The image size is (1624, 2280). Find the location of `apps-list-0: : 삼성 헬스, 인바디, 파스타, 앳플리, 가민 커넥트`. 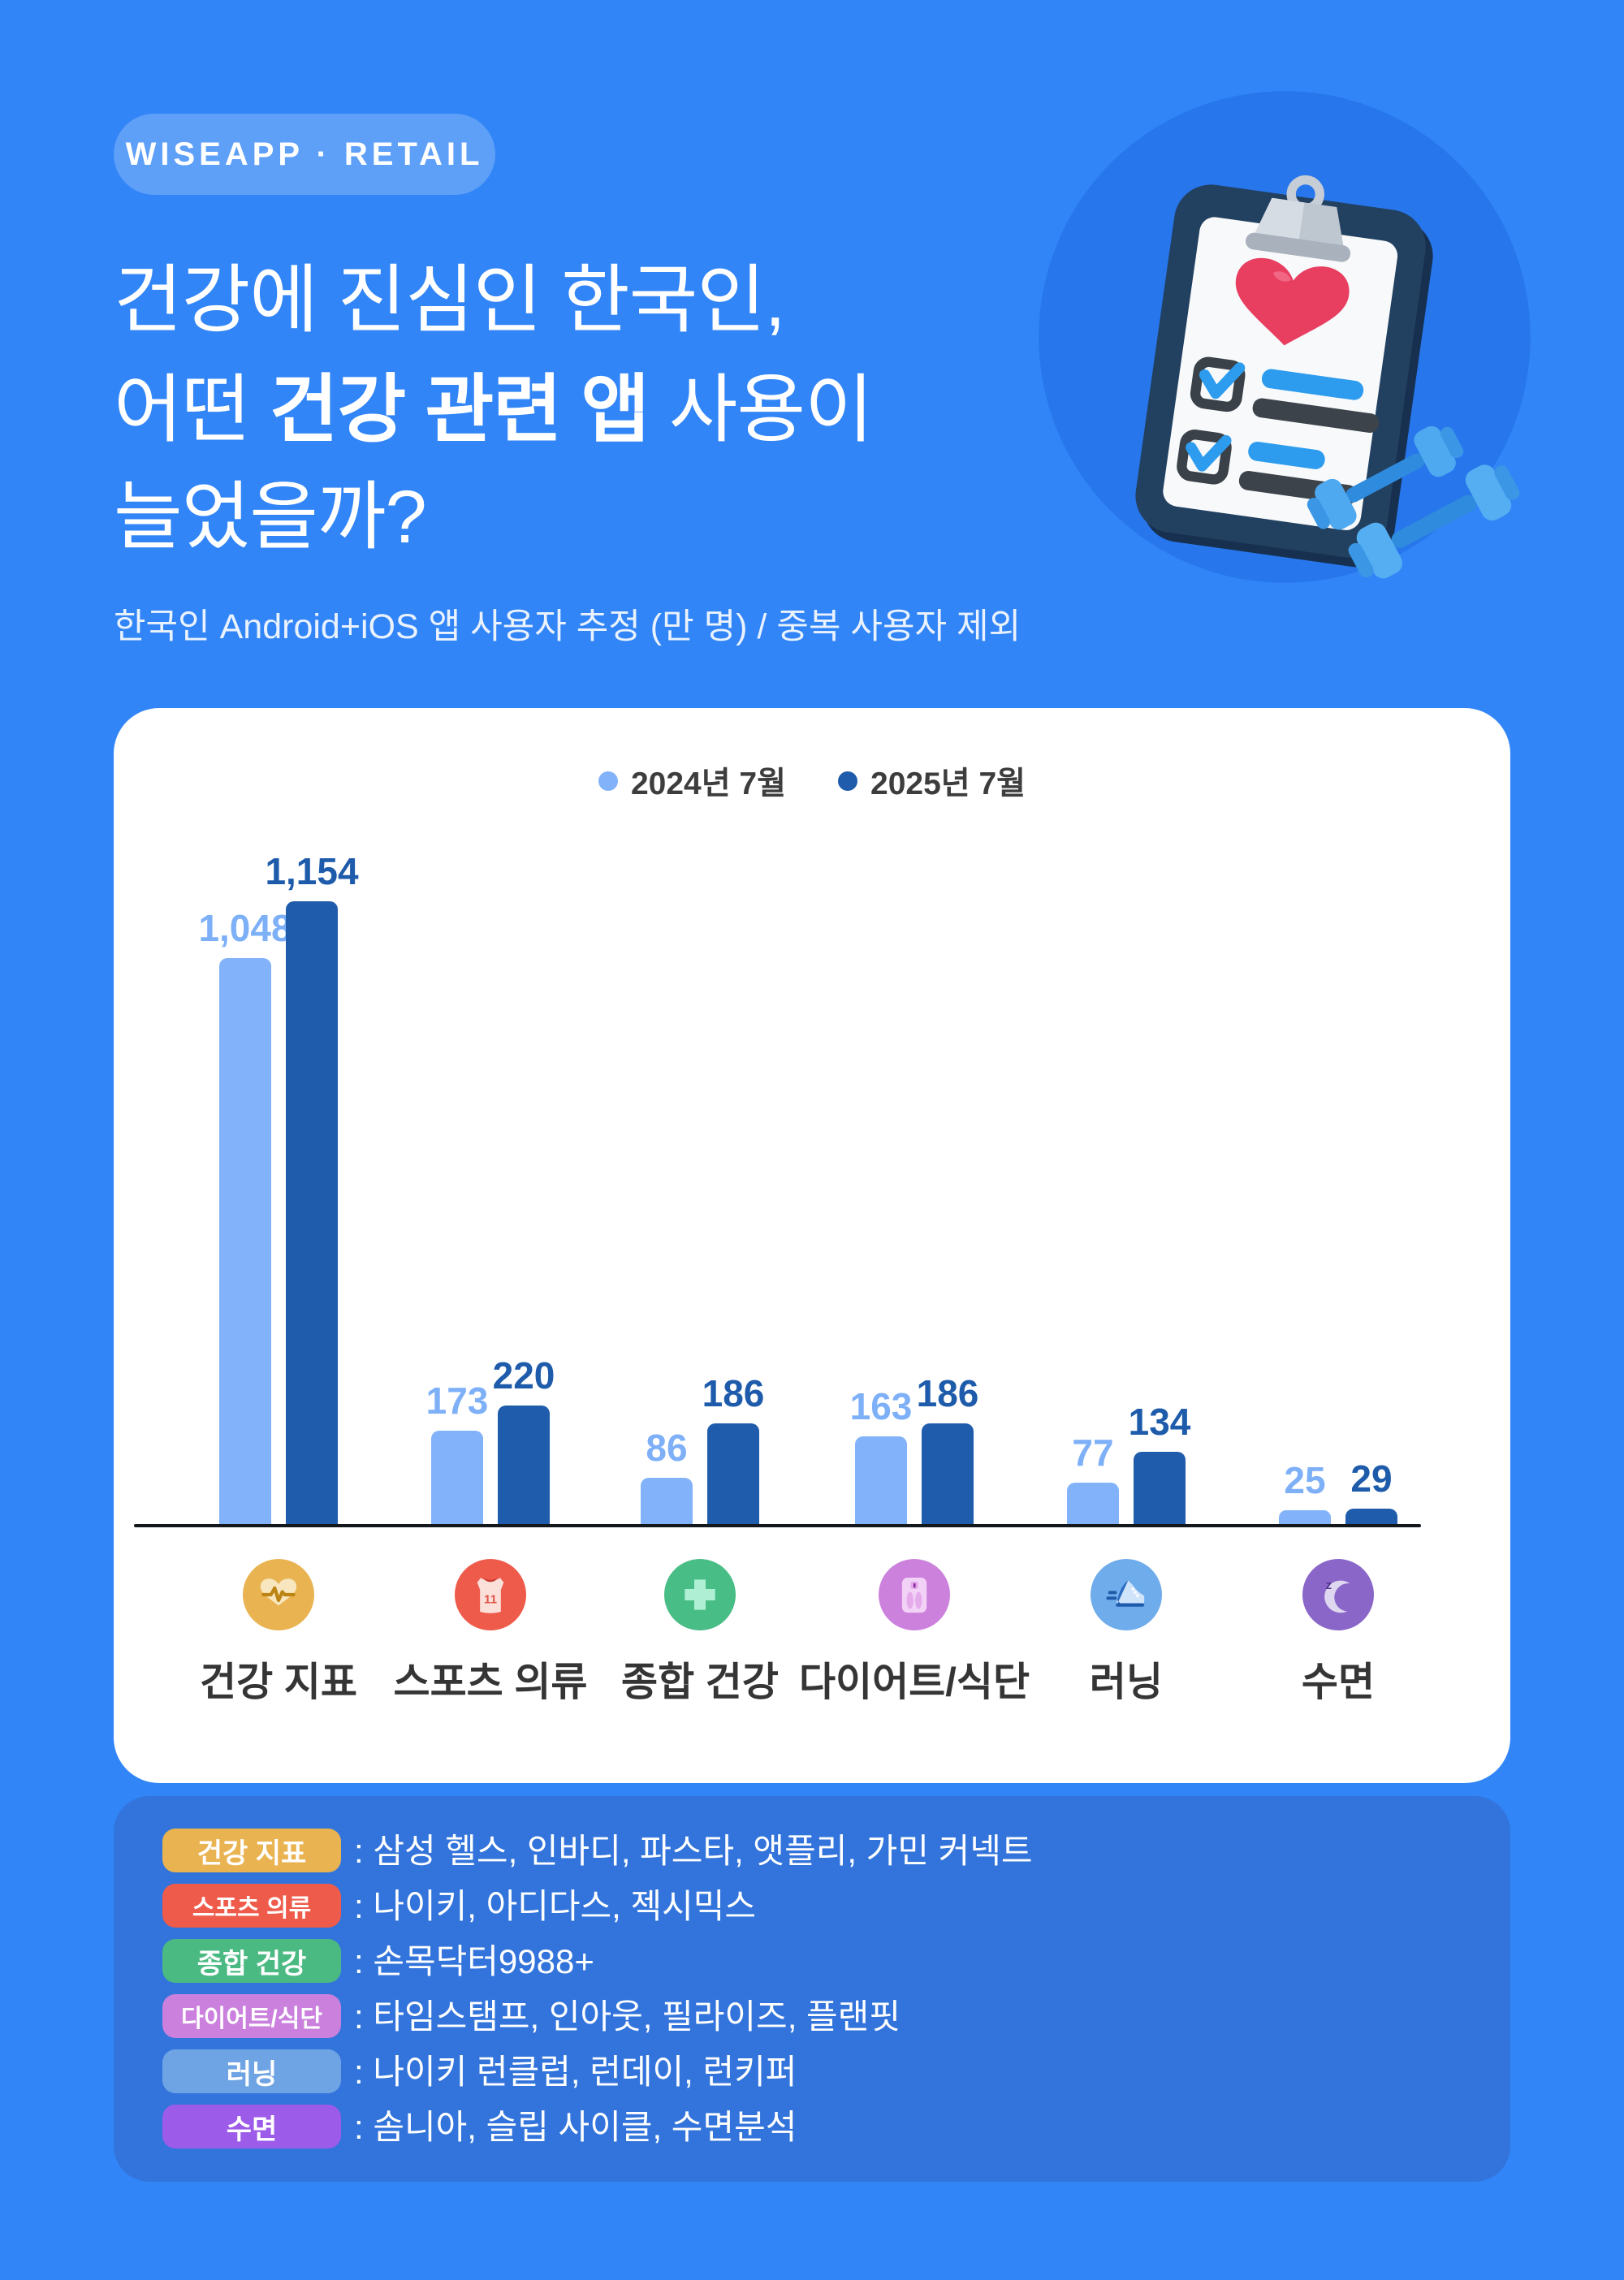

apps-list-0: : 삼성 헬스, 인바디, 파스타, 앳플리, 가민 커넥트 is located at coordinates (694, 1850).